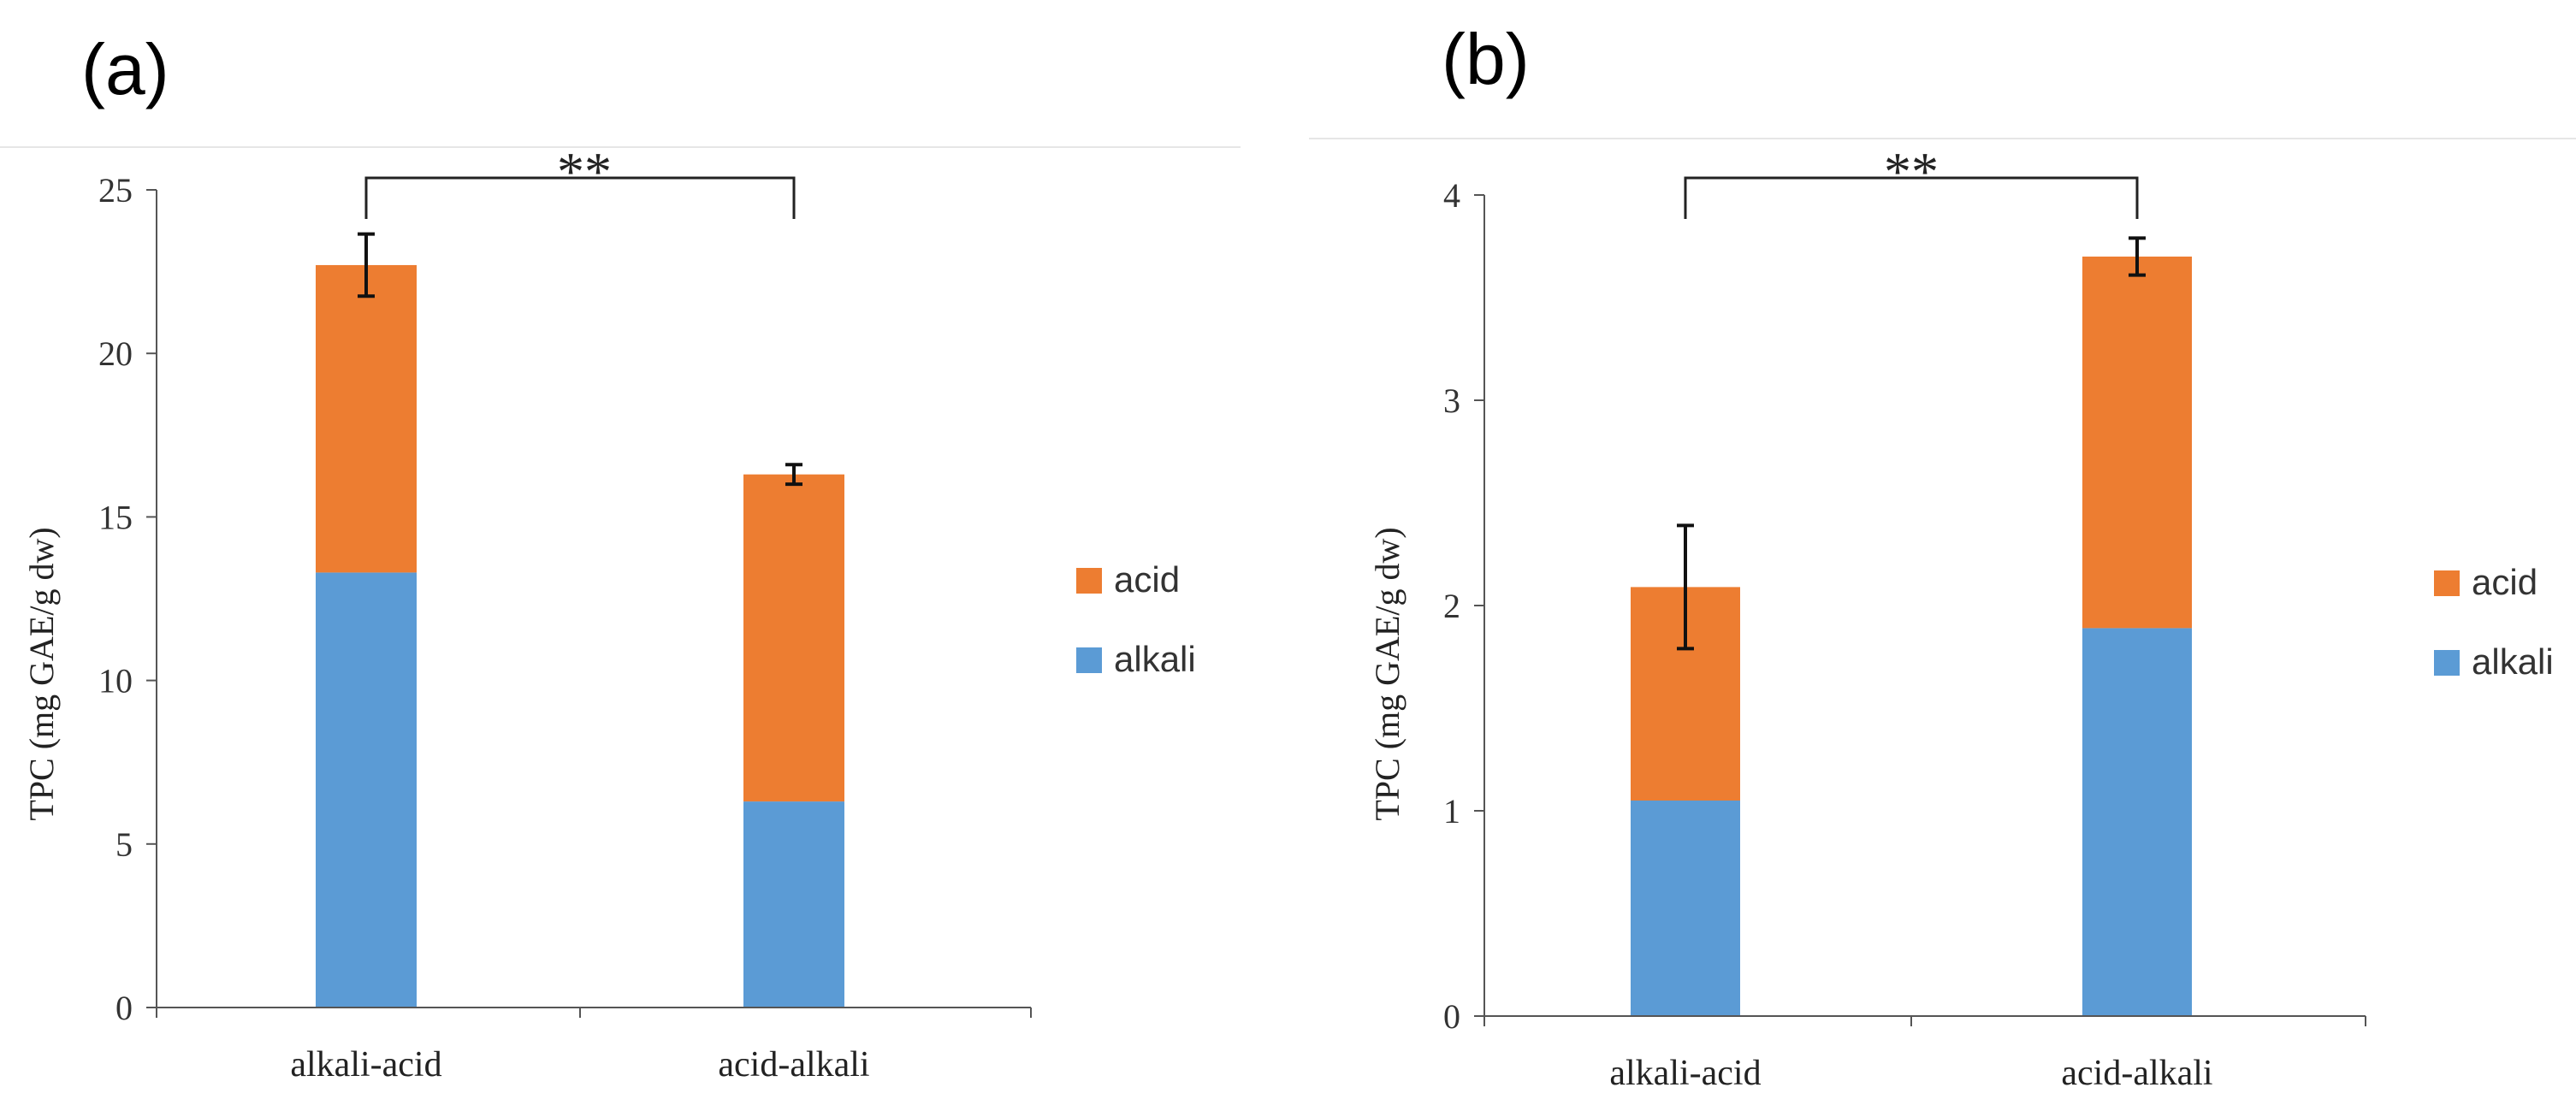  Describe the element at coordinates (366, 419) in the screenshot. I see `bar-acid-alkali-acid` at that location.